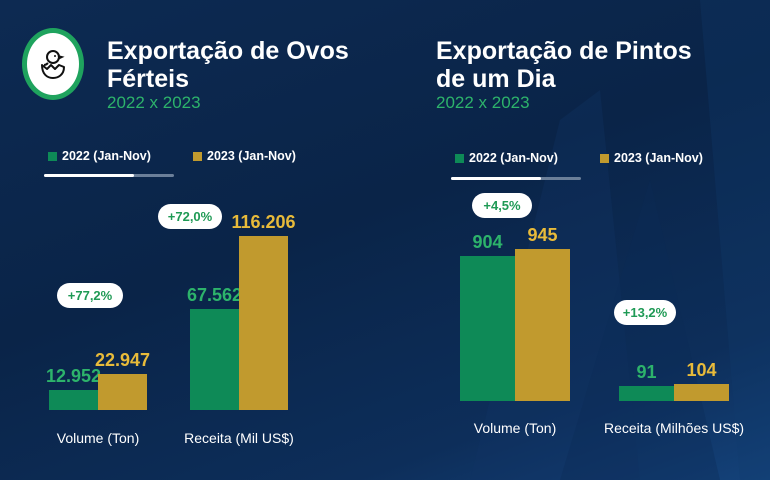 This screenshot has height=480, width=770. I want to click on change-badge-1: +72,0%, so click(190, 216).